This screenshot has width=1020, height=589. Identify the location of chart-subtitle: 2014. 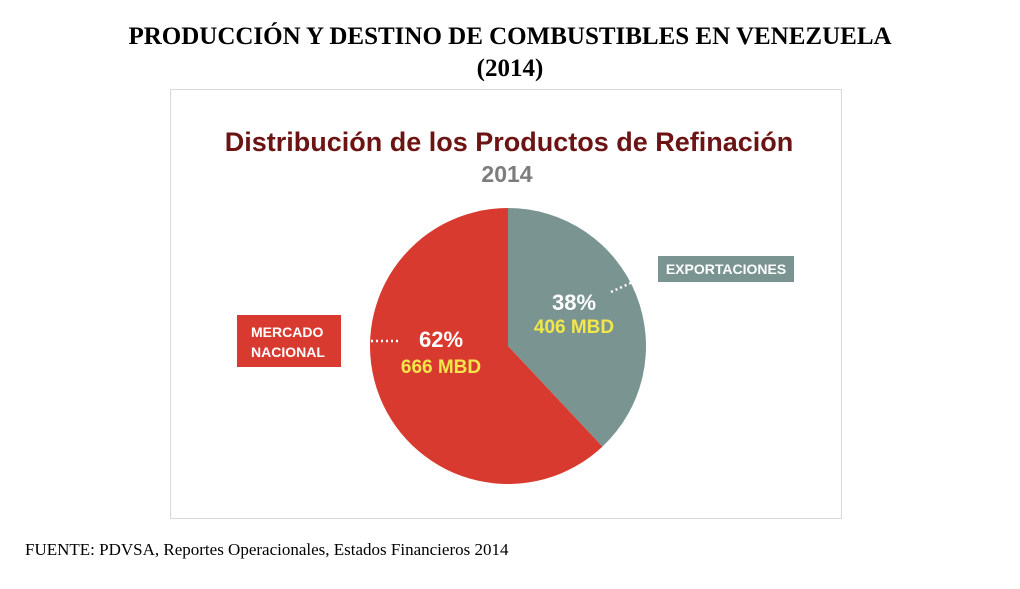
(506, 174).